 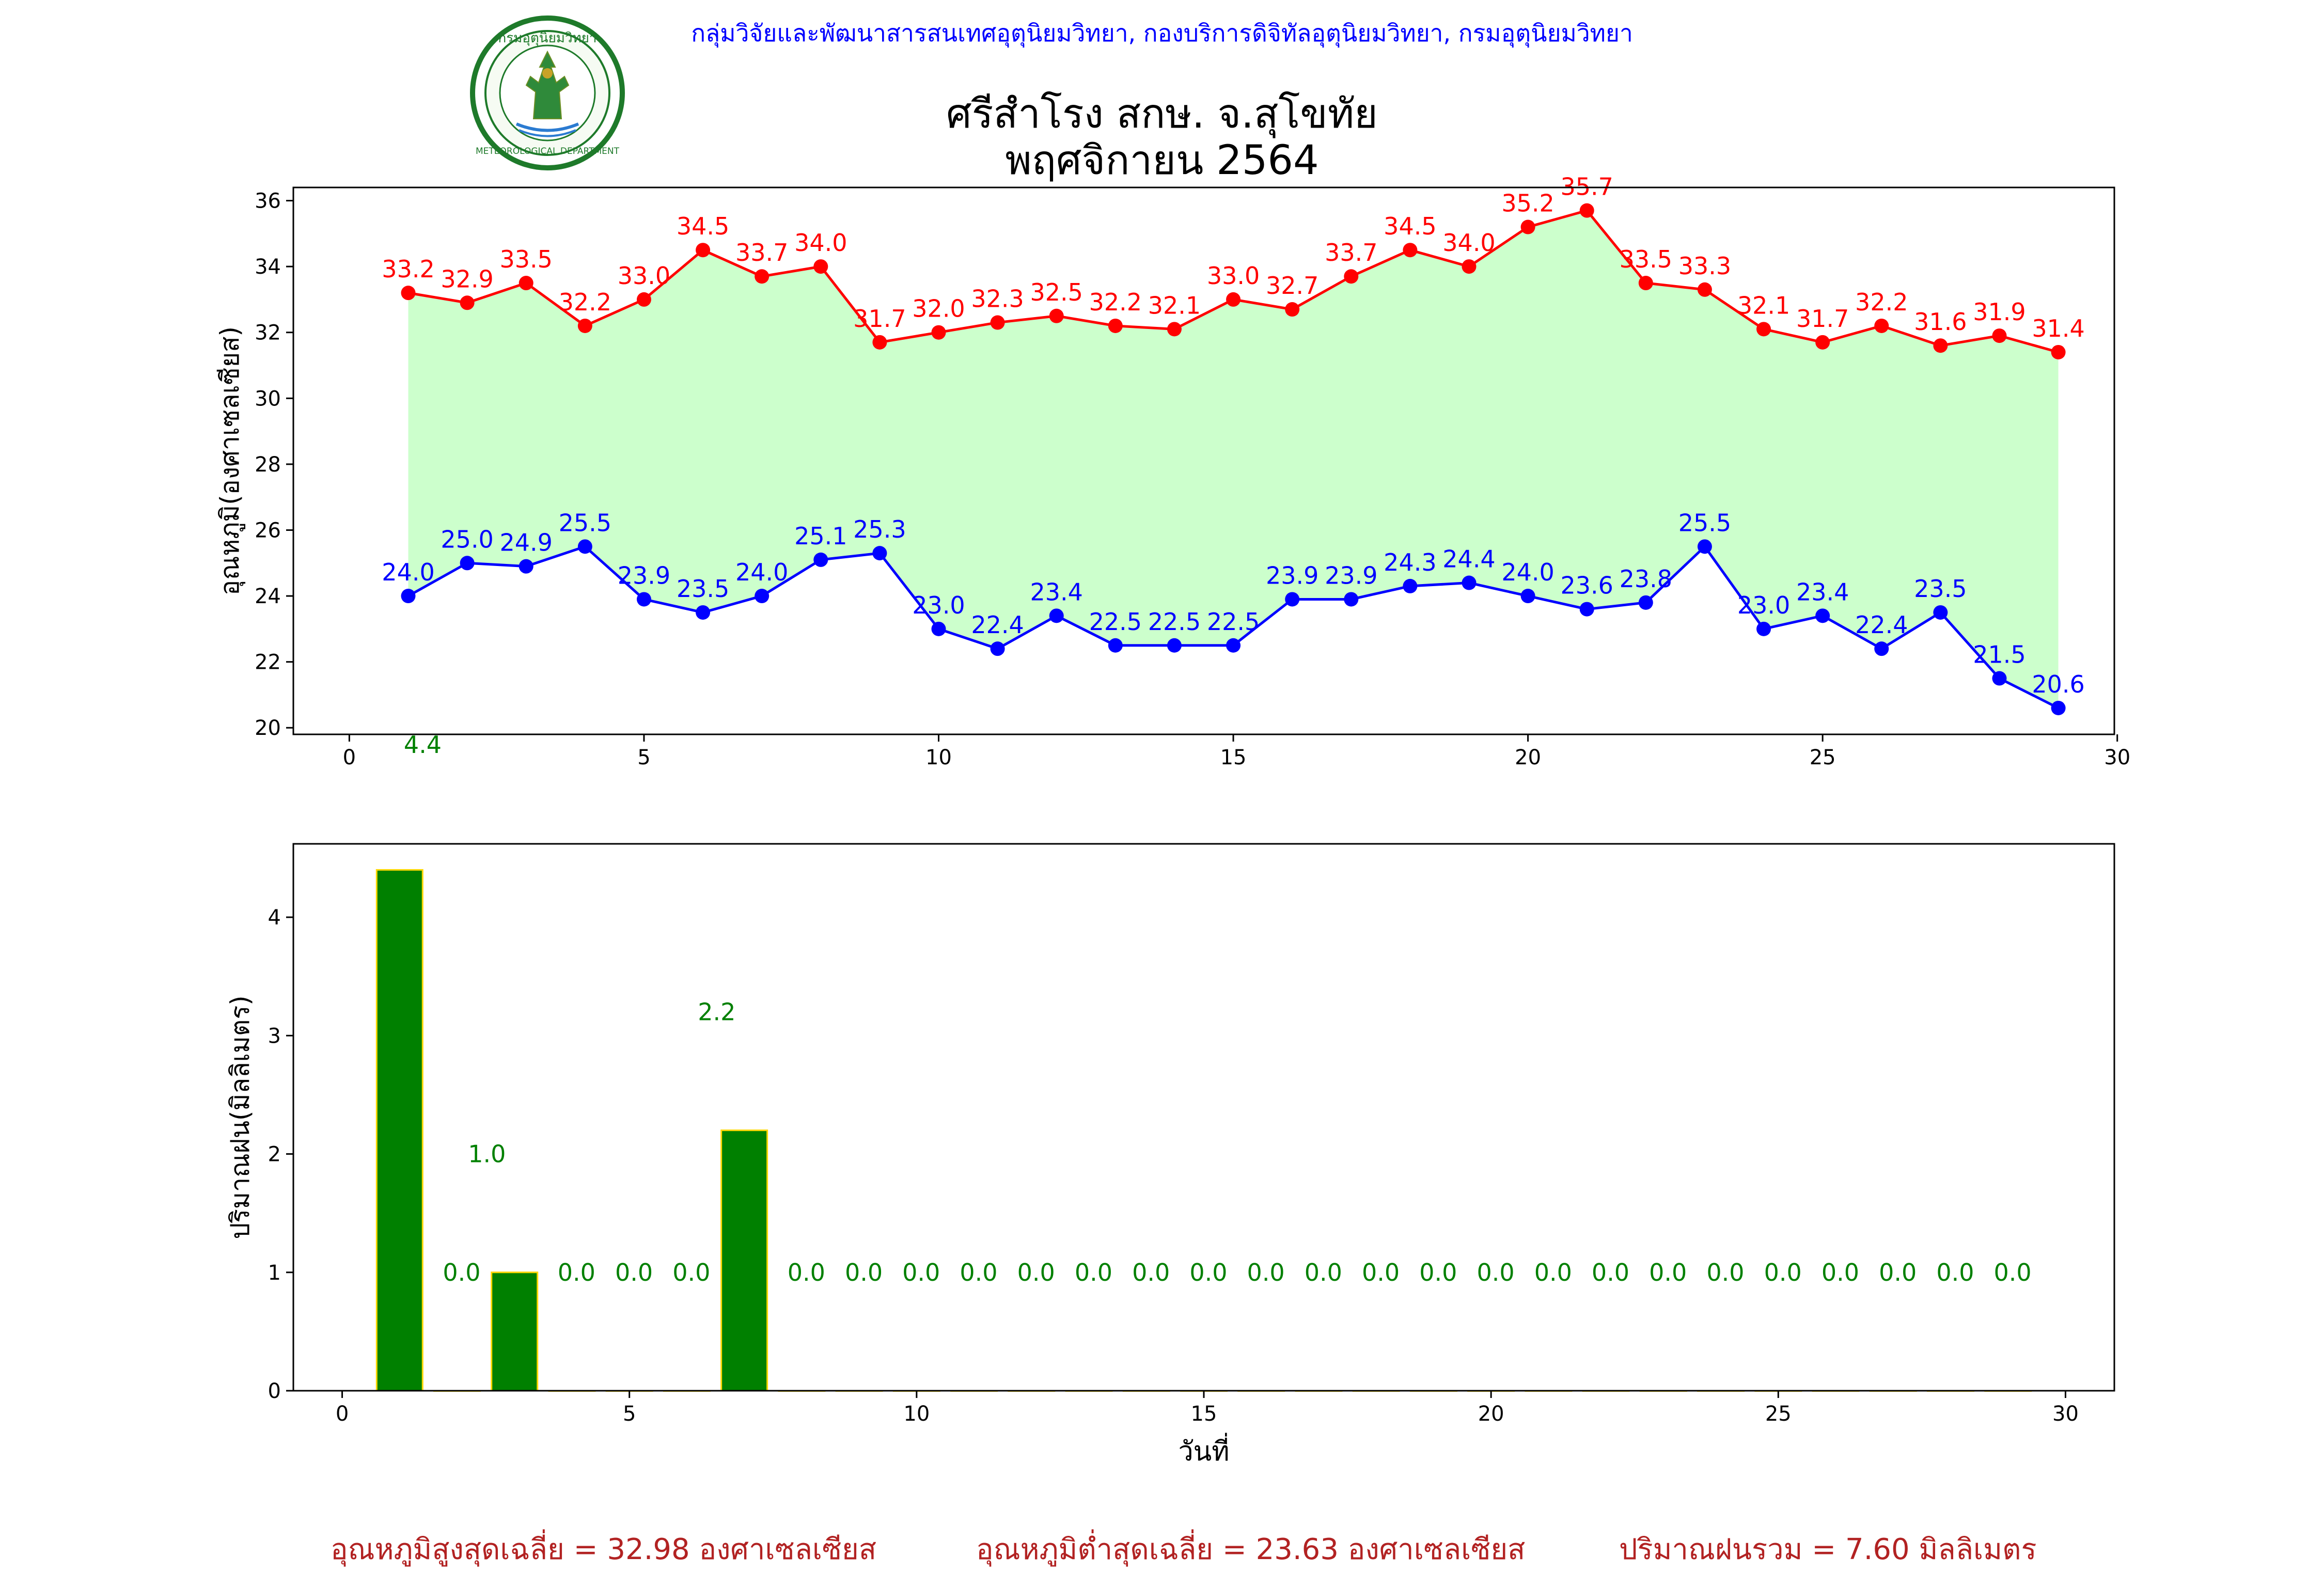 I want to click on max-temp-label: 32.5, so click(x=1056, y=292).